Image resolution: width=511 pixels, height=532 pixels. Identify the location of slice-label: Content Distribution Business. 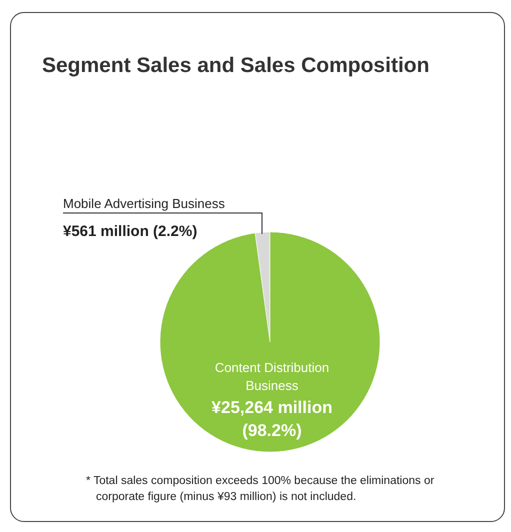
(272, 376).